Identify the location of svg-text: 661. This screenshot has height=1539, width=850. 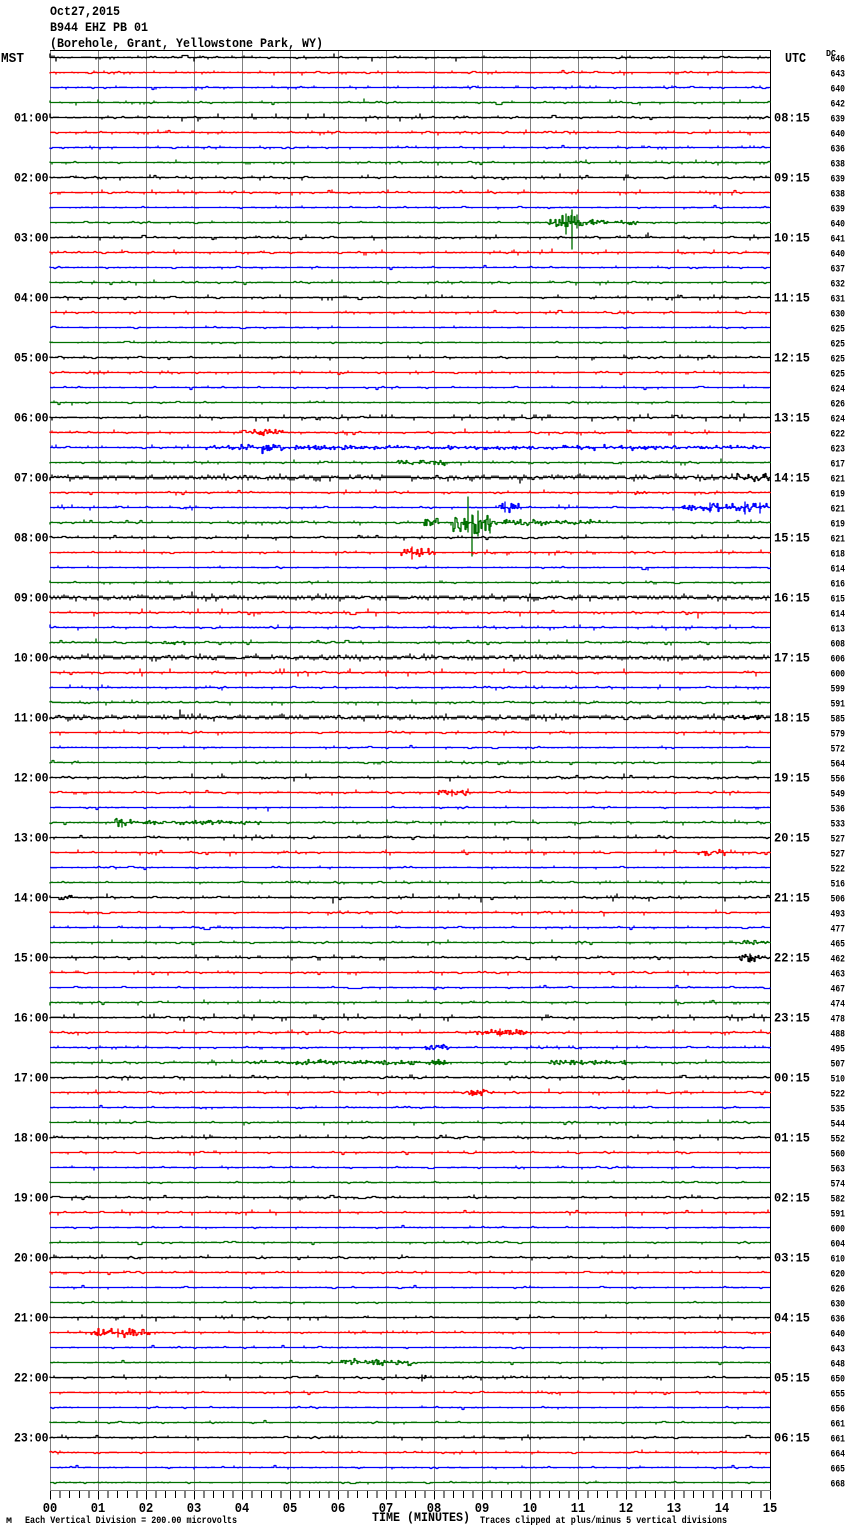
(838, 1424).